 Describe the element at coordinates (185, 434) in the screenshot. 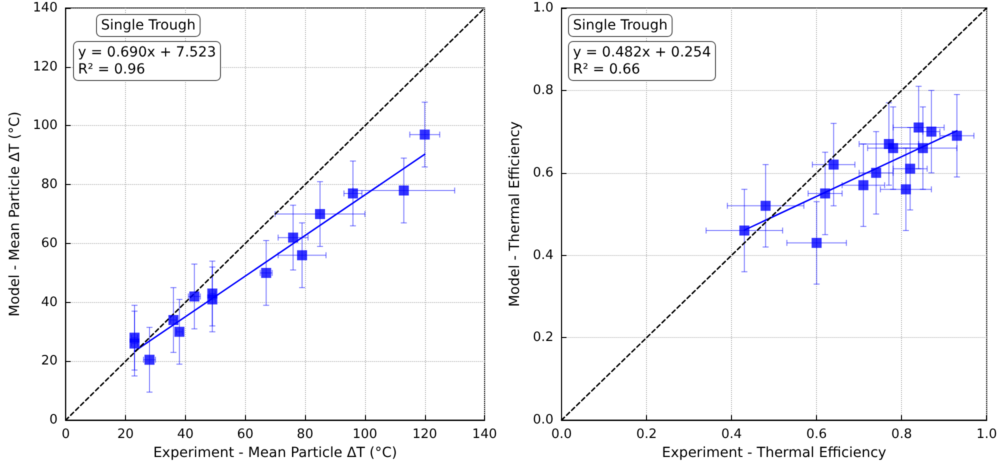

I see `x-tick-label: 40` at that location.